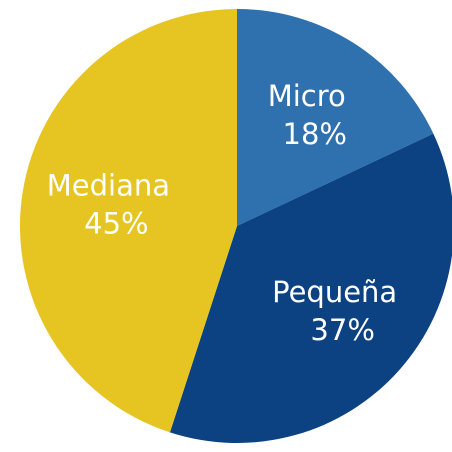  What do you see at coordinates (315, 134) in the screenshot?
I see `slice-value-label: 18%` at bounding box center [315, 134].